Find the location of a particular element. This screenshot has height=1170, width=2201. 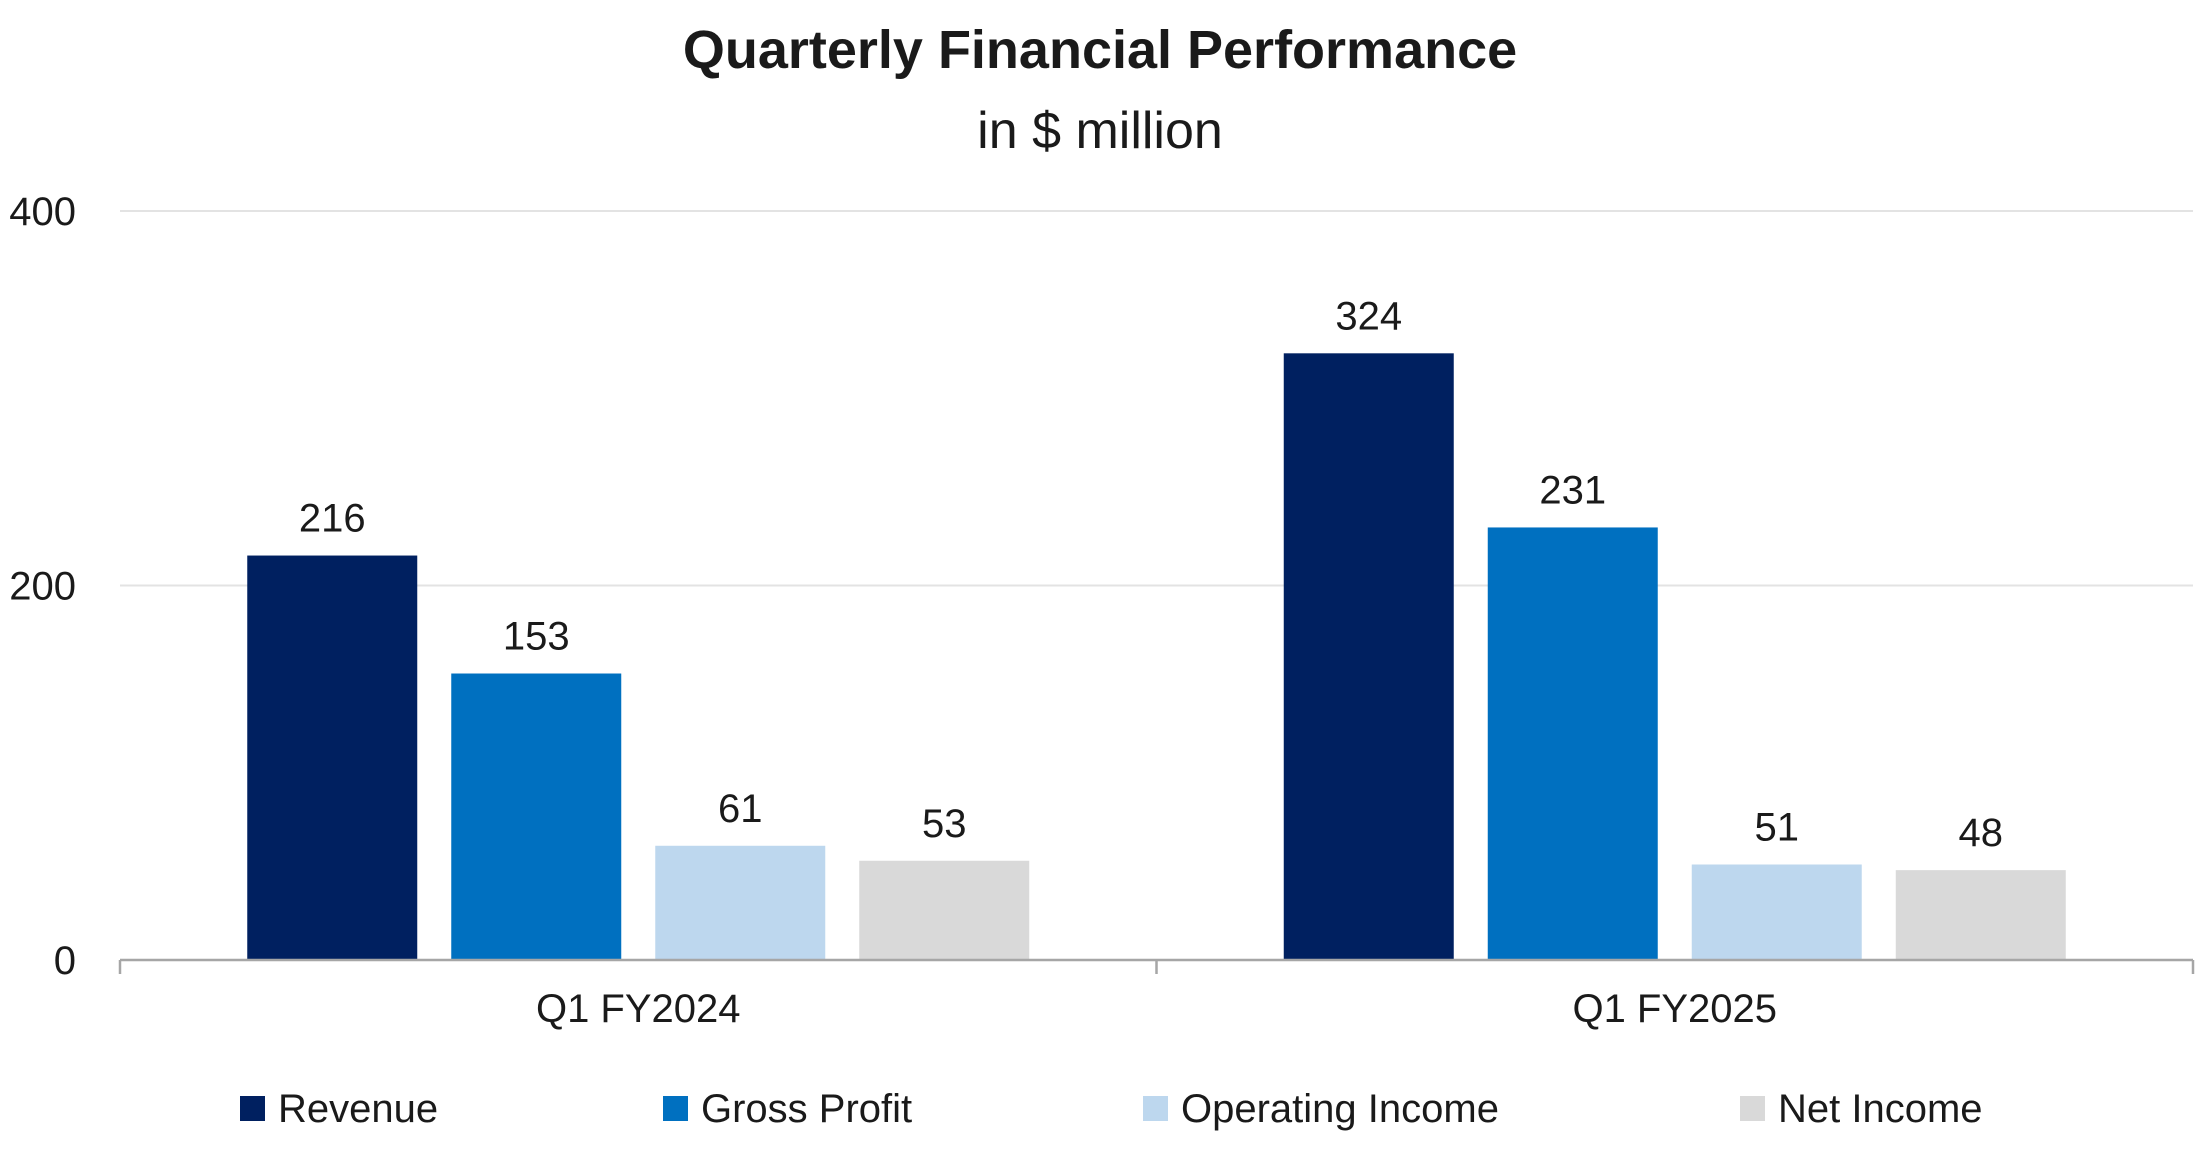

legend-swatch-revenue is located at coordinates (252, 1108).